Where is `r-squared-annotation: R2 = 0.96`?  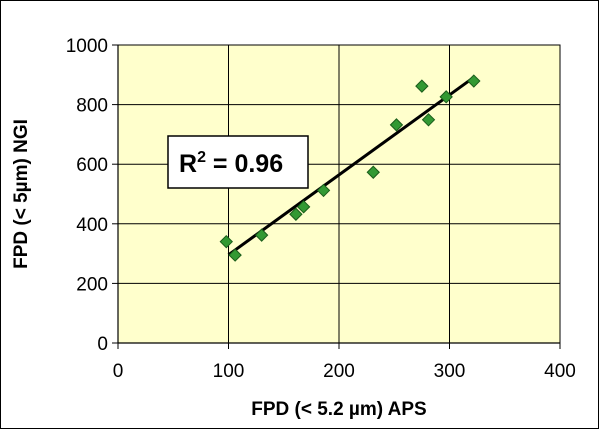 r-squared-annotation: R2 = 0.96 is located at coordinates (238, 162).